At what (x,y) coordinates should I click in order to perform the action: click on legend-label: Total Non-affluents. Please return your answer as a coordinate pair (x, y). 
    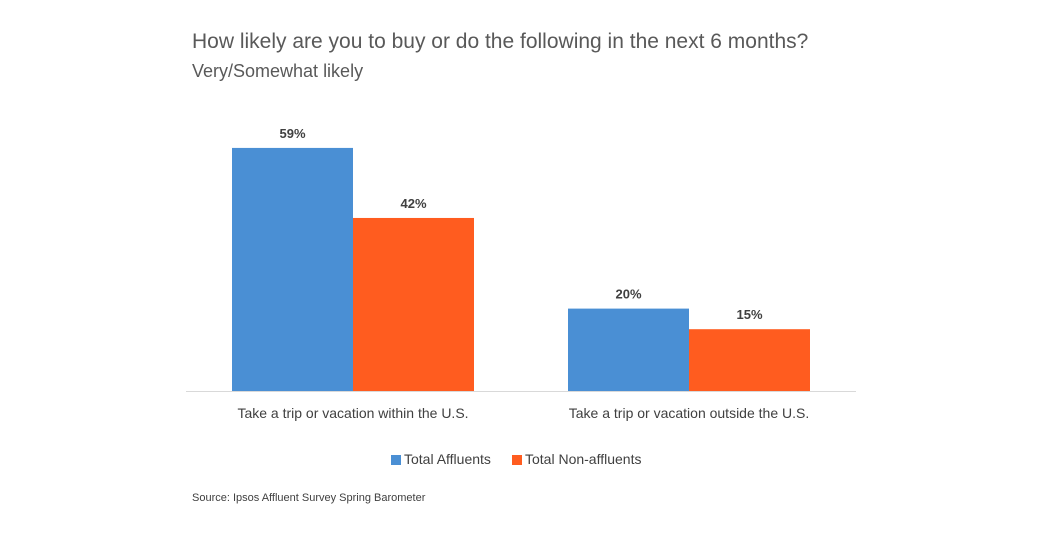
    Looking at the image, I should click on (583, 459).